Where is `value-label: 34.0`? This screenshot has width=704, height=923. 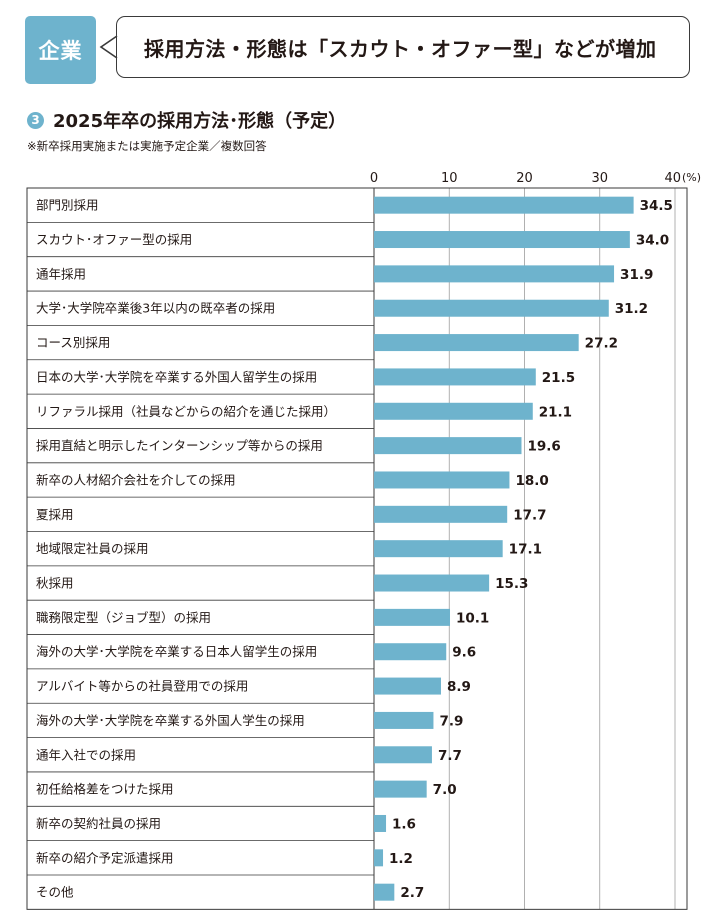 value-label: 34.0 is located at coordinates (652, 241).